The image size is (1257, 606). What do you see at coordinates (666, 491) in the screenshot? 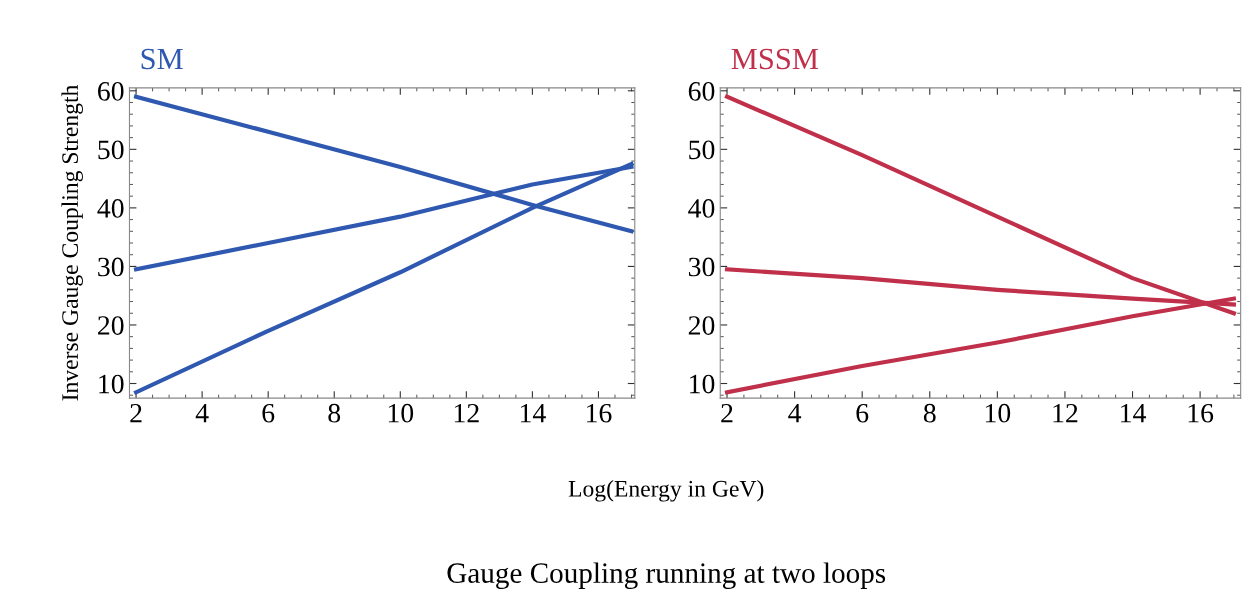
I see `x-axis-title: Log(Energy in GeV)` at bounding box center [666, 491].